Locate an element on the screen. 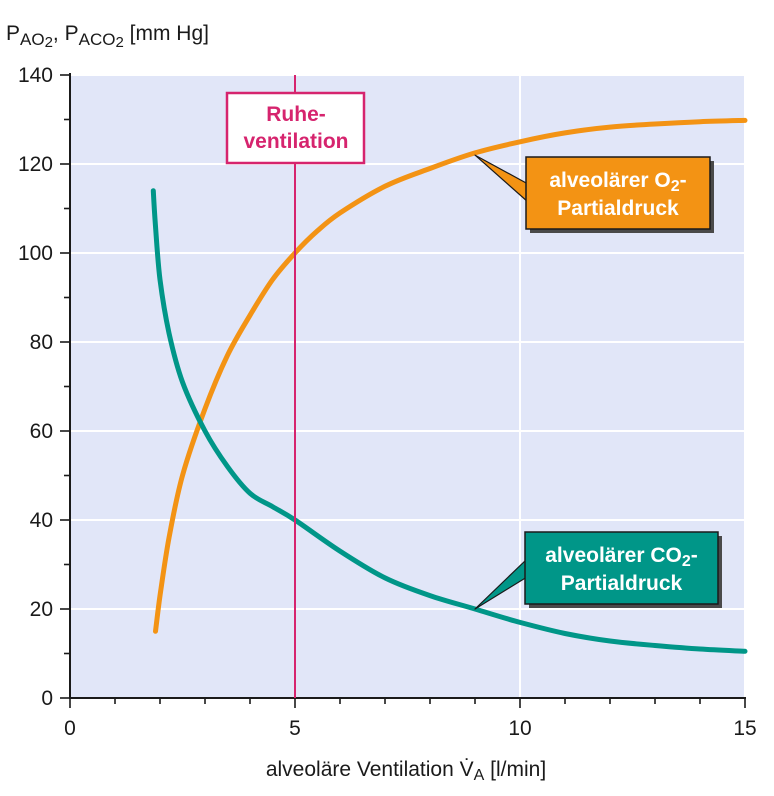 Image resolution: width=774 pixels, height=796 pixels. y-tick-label: 40 is located at coordinates (41, 520).